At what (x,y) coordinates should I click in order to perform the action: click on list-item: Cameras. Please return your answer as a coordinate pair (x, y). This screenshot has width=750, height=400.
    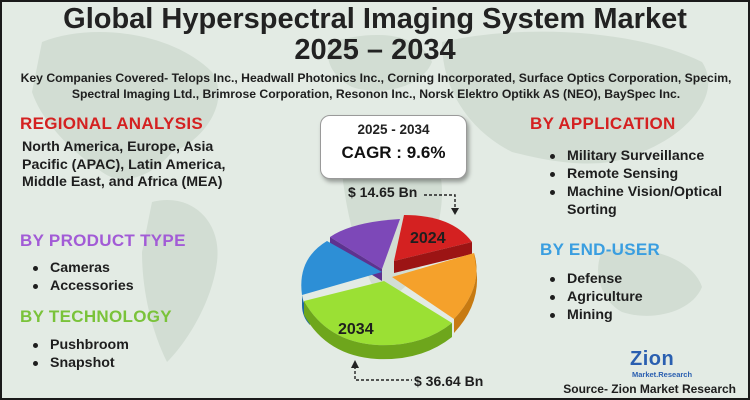
    Looking at the image, I should click on (81, 268).